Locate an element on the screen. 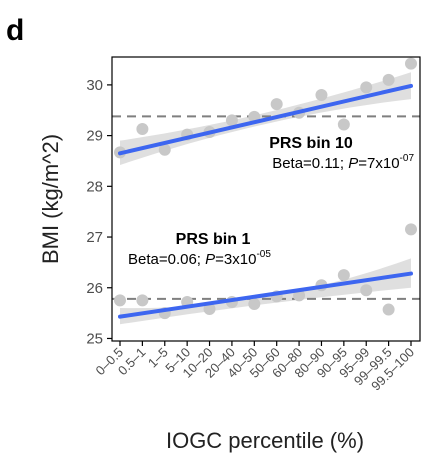 This screenshot has height=465, width=436. y-tick-label: 25 is located at coordinates (94, 338).